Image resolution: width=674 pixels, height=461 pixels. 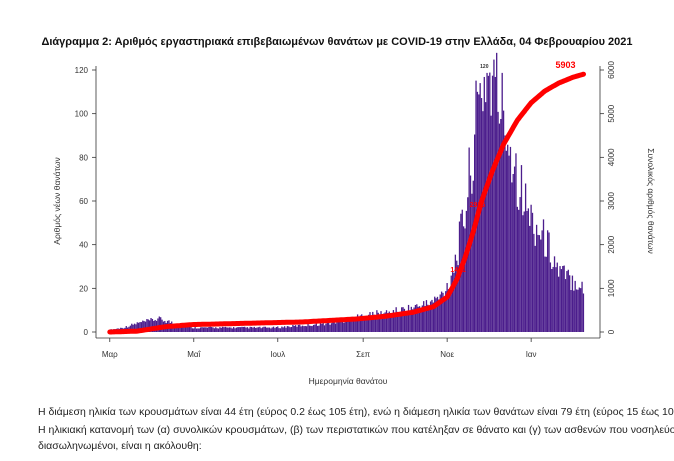 What do you see at coordinates (611, 201) in the screenshot?
I see `y-tick-label-right: 3000` at bounding box center [611, 201].